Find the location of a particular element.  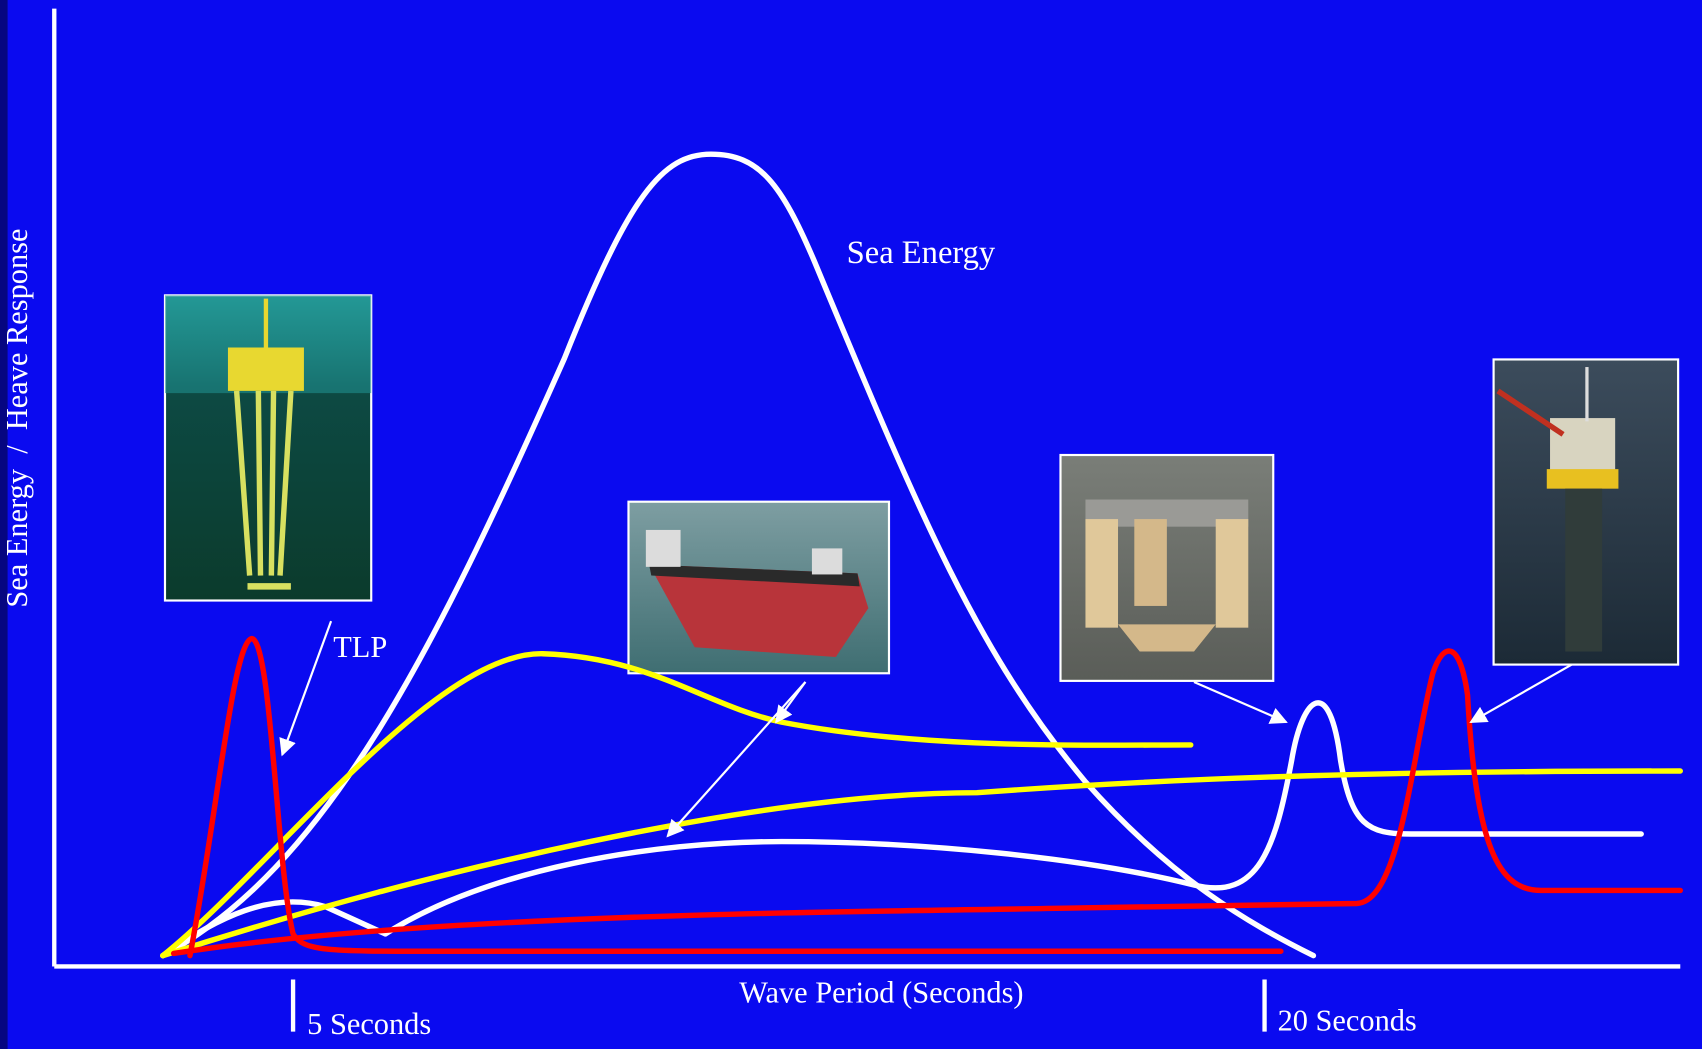

x-axis-label: Wave Period (Seconds) is located at coordinates (881, 992).